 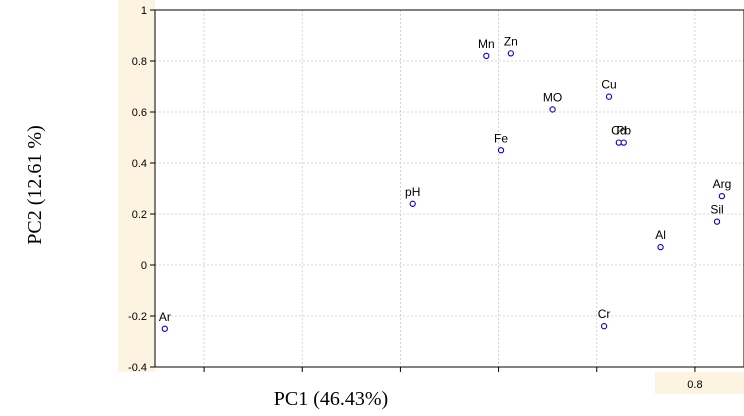 What do you see at coordinates (165, 317) in the screenshot?
I see `point-label: Ar` at bounding box center [165, 317].